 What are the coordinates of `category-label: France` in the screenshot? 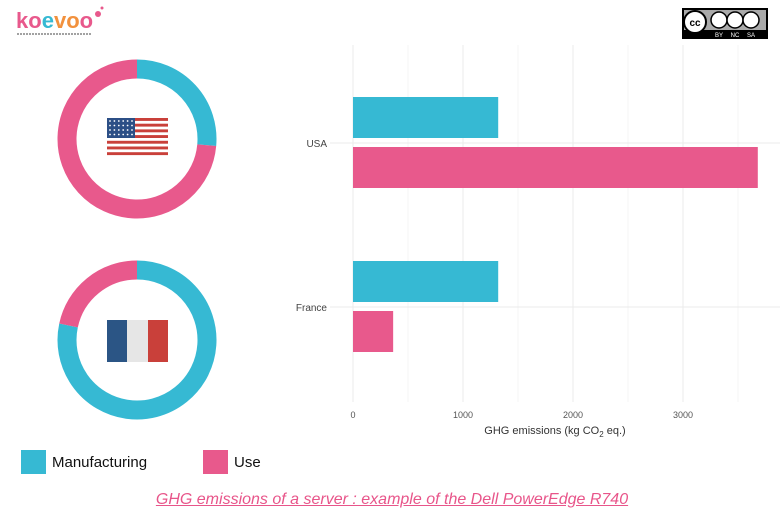 It's located at (312, 308).